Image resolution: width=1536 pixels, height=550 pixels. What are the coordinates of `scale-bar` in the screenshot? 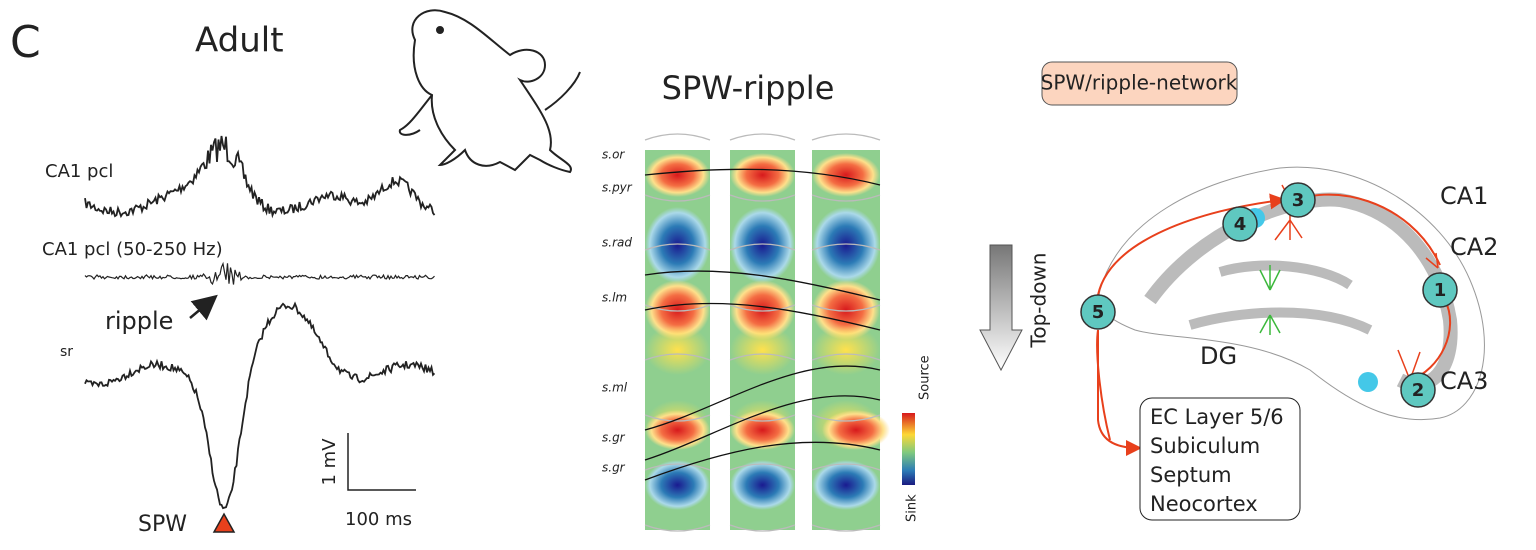 It's located at (381, 462).